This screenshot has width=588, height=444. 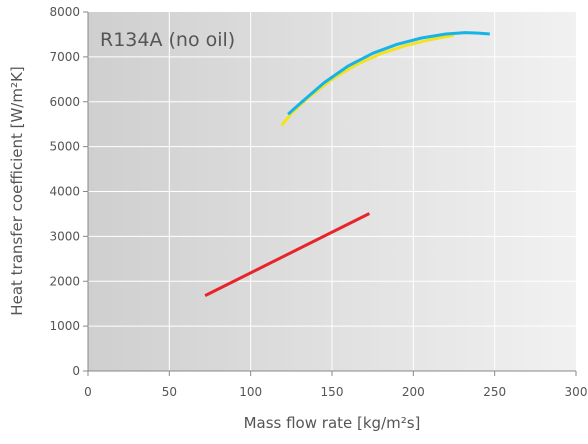 I want to click on y-tick-label: 4000, so click(x=64, y=192).